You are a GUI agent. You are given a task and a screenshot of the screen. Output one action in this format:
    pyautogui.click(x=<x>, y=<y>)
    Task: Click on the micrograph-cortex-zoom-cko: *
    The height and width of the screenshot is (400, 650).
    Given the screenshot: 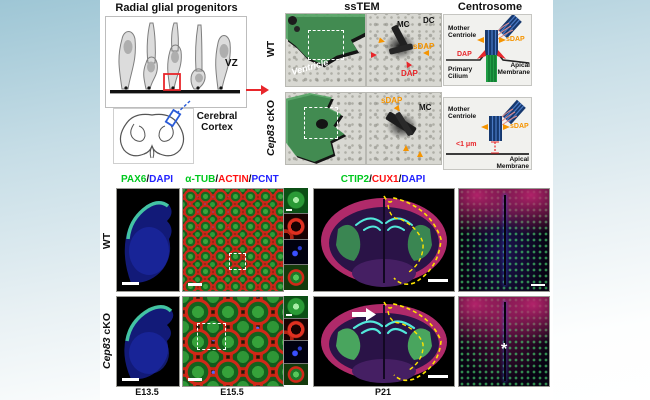 What is the action you would take?
    pyautogui.click(x=504, y=341)
    